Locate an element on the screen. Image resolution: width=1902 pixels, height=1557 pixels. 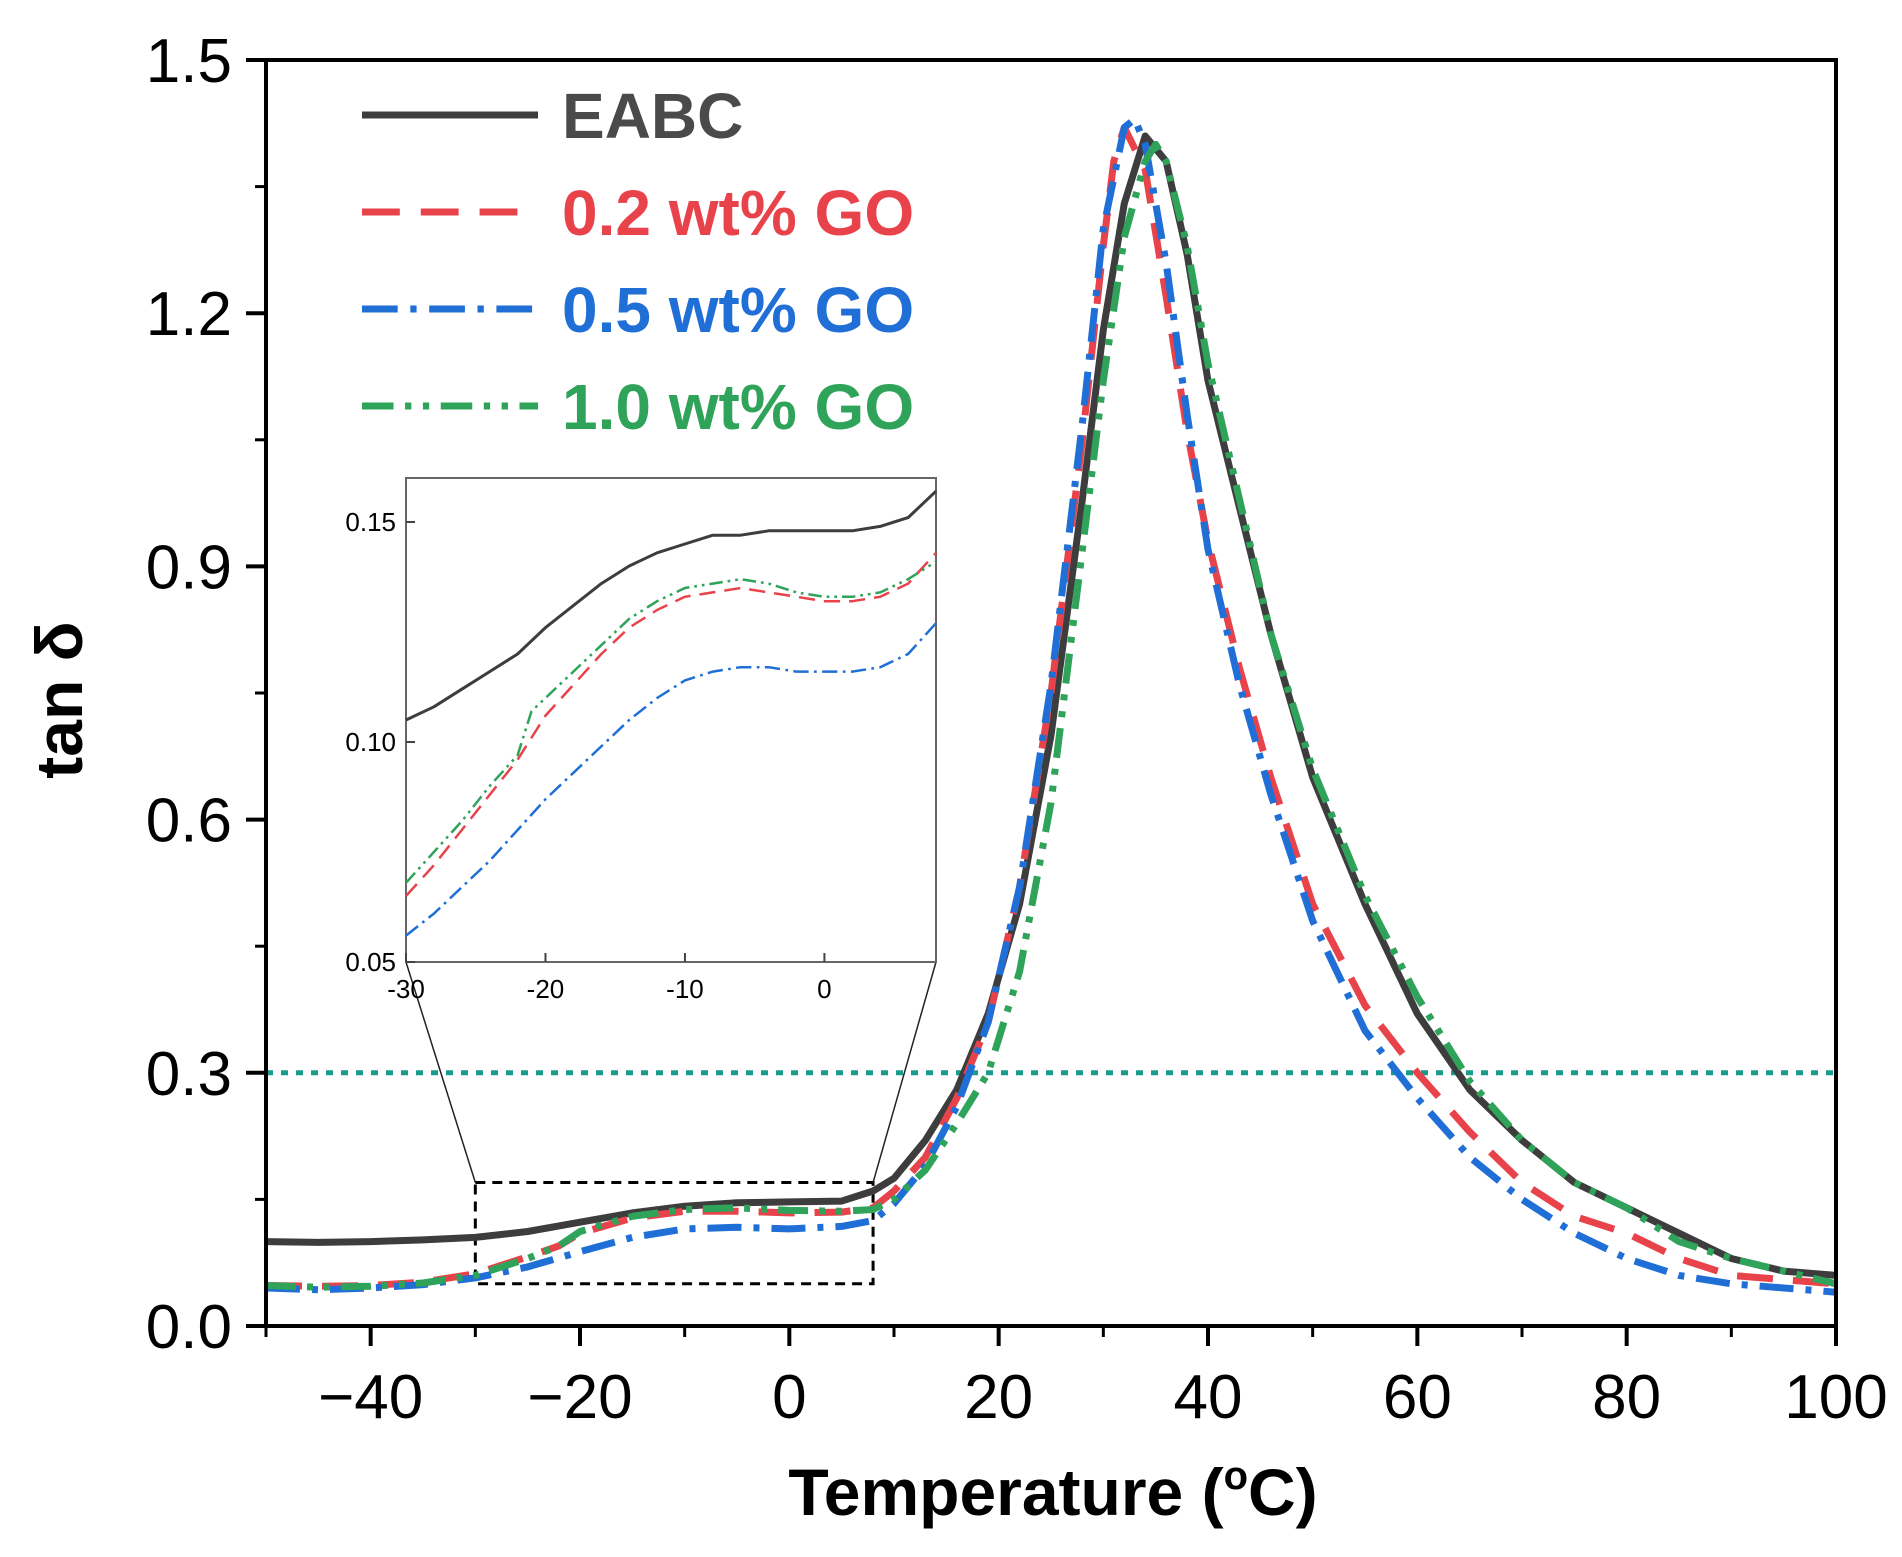
inset-frame is located at coordinates (671, 720).